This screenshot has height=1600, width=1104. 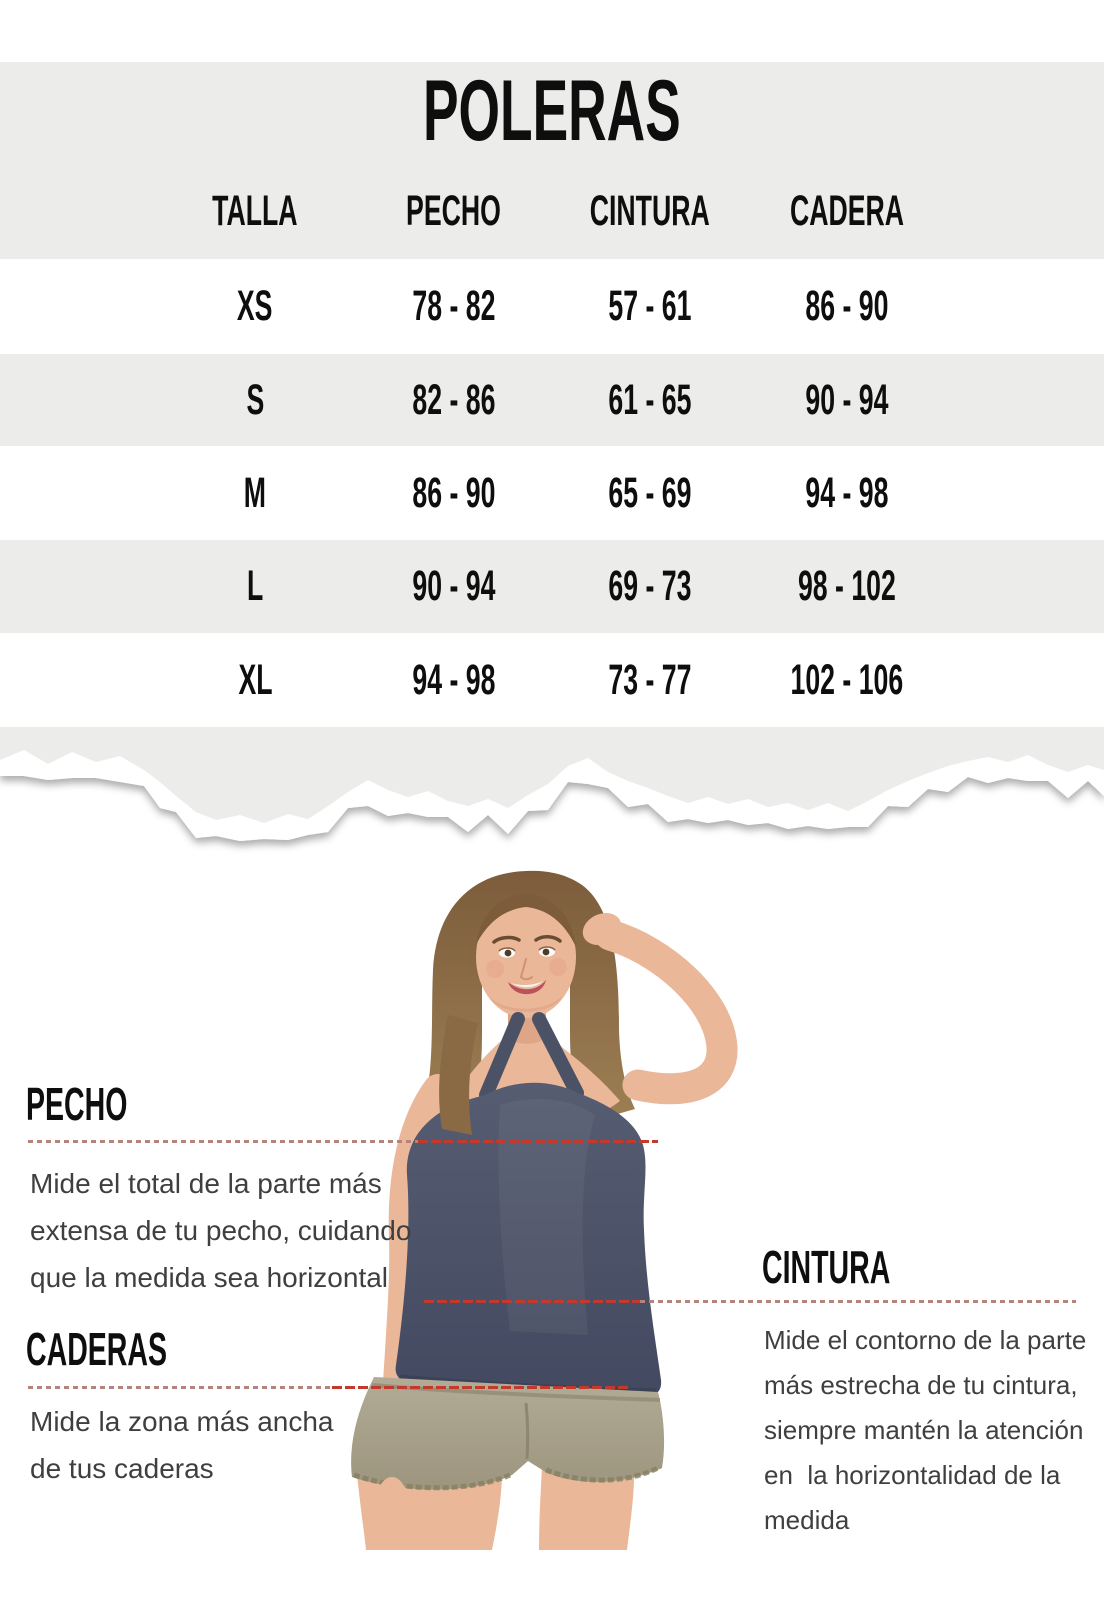 What do you see at coordinates (255, 399) in the screenshot?
I see `table-cell-size: S` at bounding box center [255, 399].